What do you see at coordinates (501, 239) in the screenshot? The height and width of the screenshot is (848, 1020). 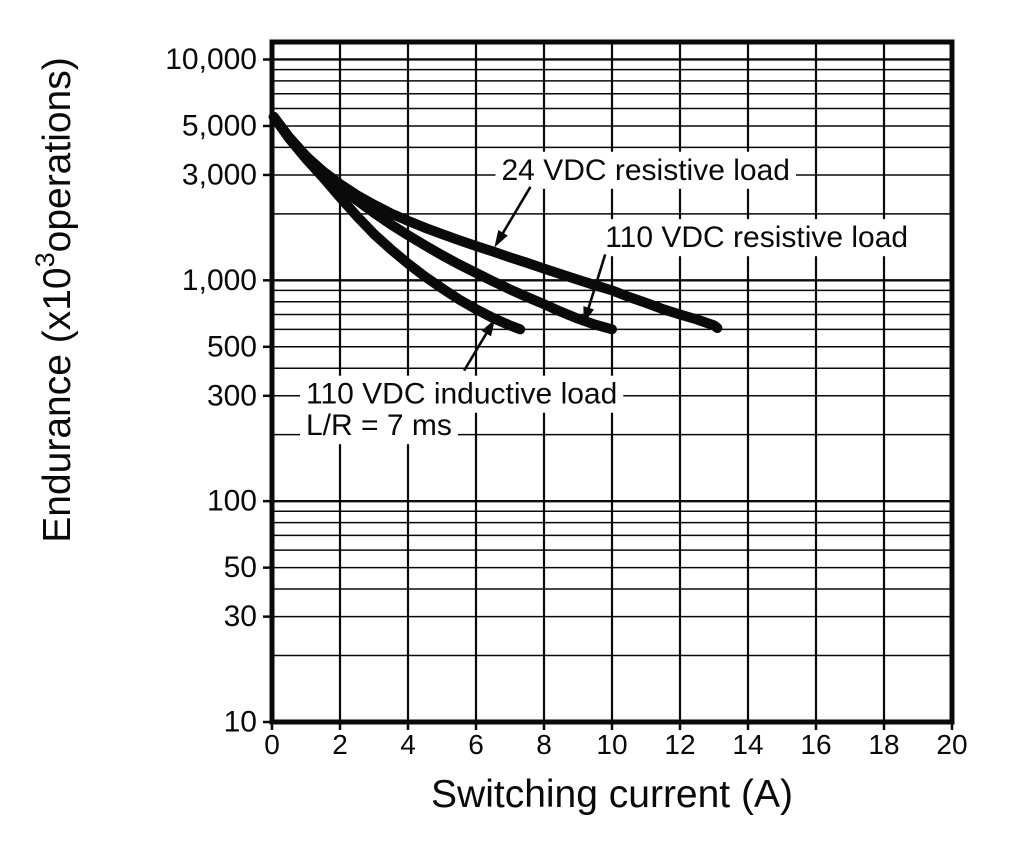 I see `label-24-vdc-resistive-arrowhead-icon` at bounding box center [501, 239].